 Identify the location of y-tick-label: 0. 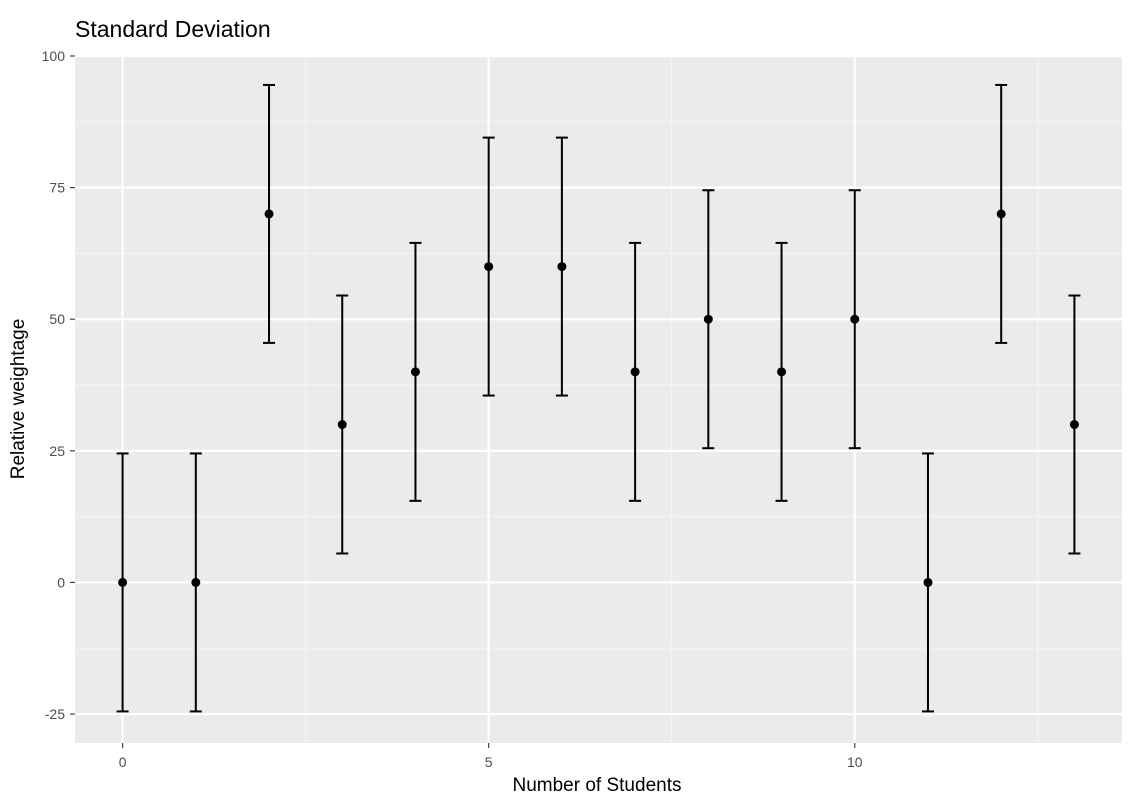
(61, 582).